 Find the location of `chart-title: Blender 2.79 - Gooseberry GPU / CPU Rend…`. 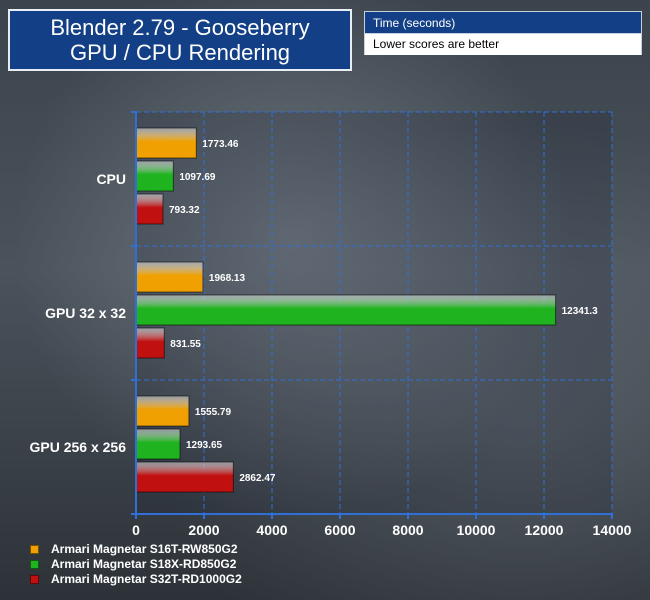

chart-title: Blender 2.79 - Gooseberry GPU / CPU Rend… is located at coordinates (180, 40).